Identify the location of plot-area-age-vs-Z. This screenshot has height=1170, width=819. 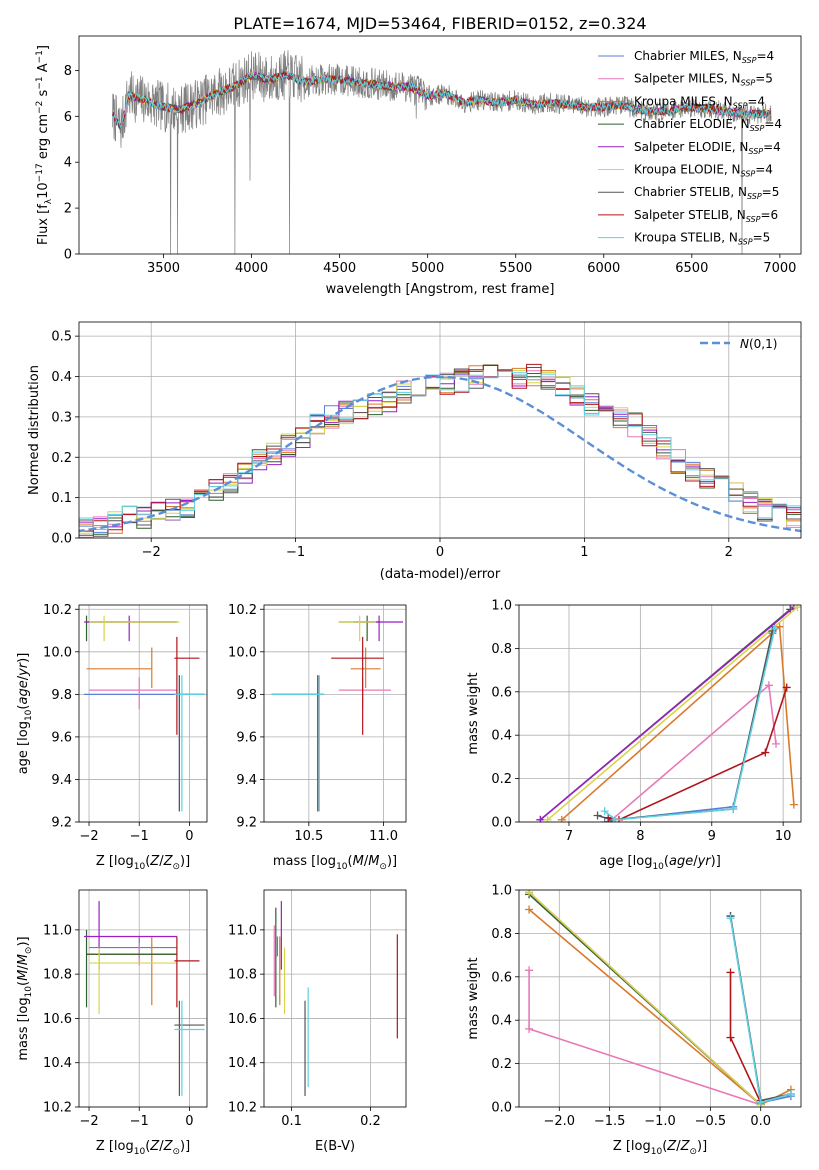
(144, 713).